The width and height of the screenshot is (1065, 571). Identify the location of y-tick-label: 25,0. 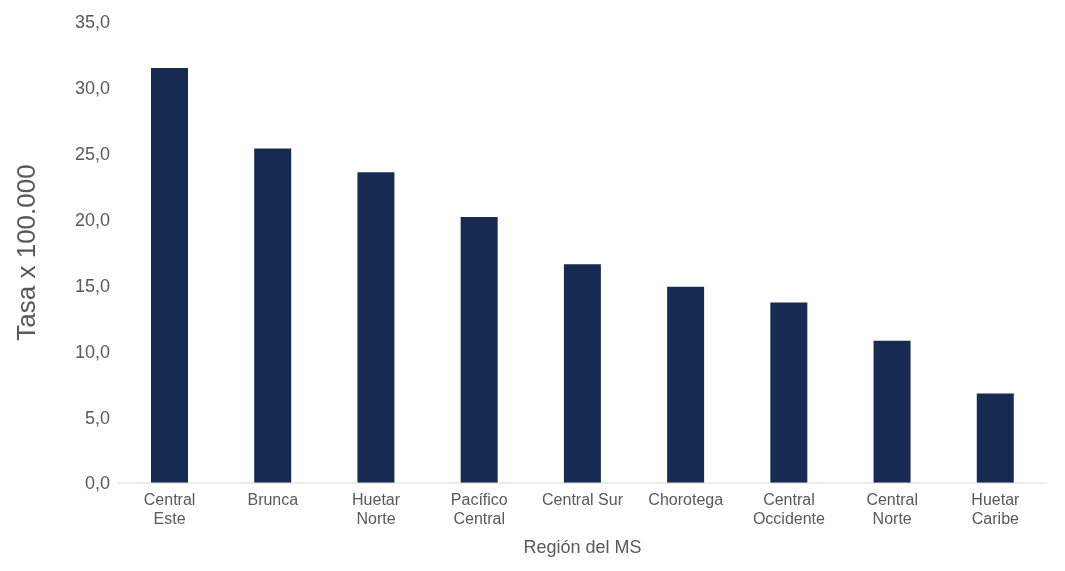
(92, 154).